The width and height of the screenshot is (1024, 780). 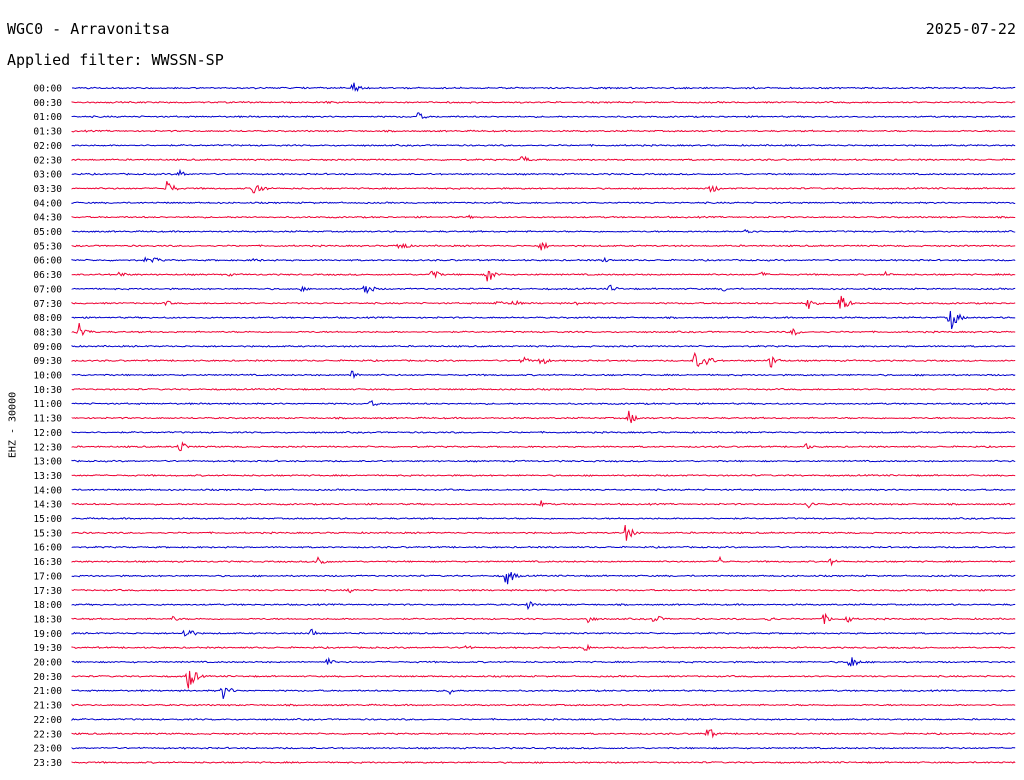 What do you see at coordinates (115, 60) in the screenshot?
I see `filter-label: Applied filter: WWSSN-SP` at bounding box center [115, 60].